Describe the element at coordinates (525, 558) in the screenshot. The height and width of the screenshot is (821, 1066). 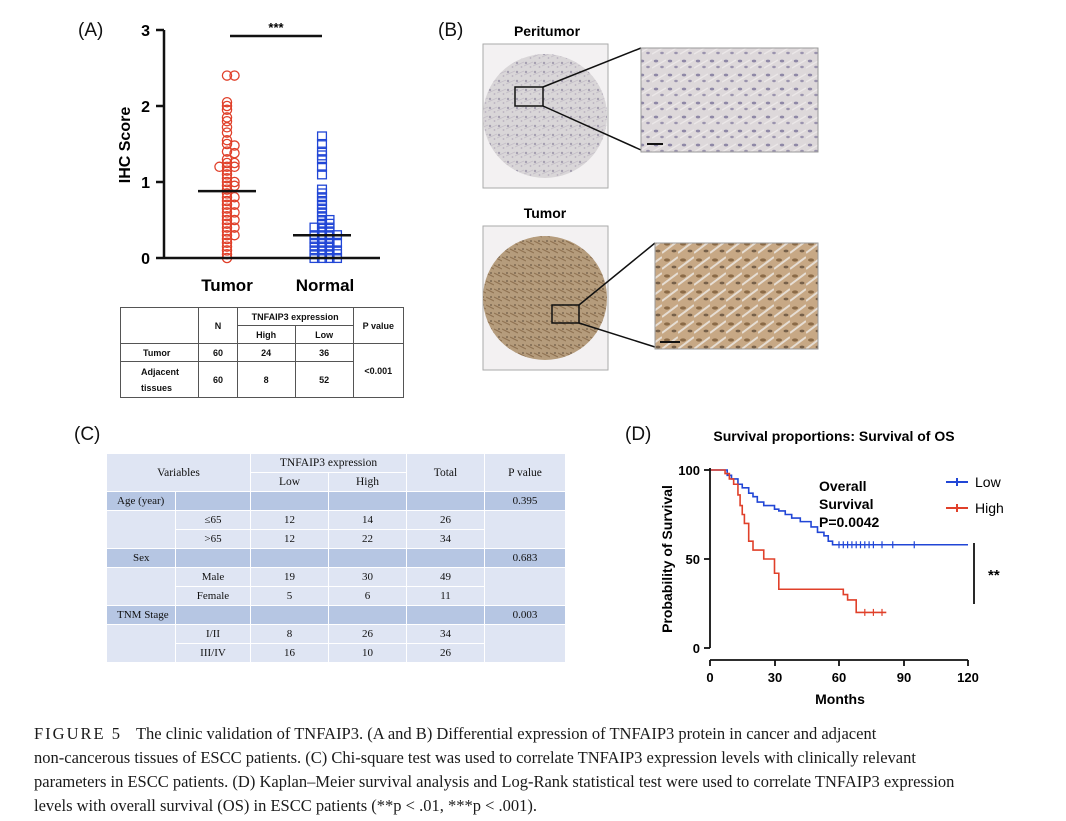
I see `group-pvalue: 0.683` at that location.